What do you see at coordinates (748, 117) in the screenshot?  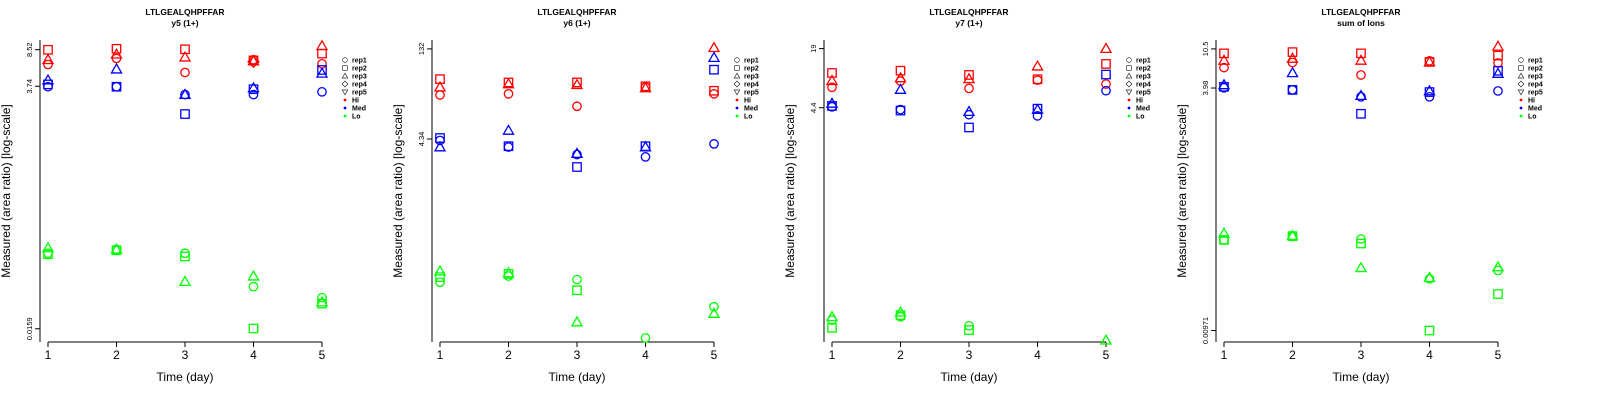 I see `legend-label: Lo` at bounding box center [748, 117].